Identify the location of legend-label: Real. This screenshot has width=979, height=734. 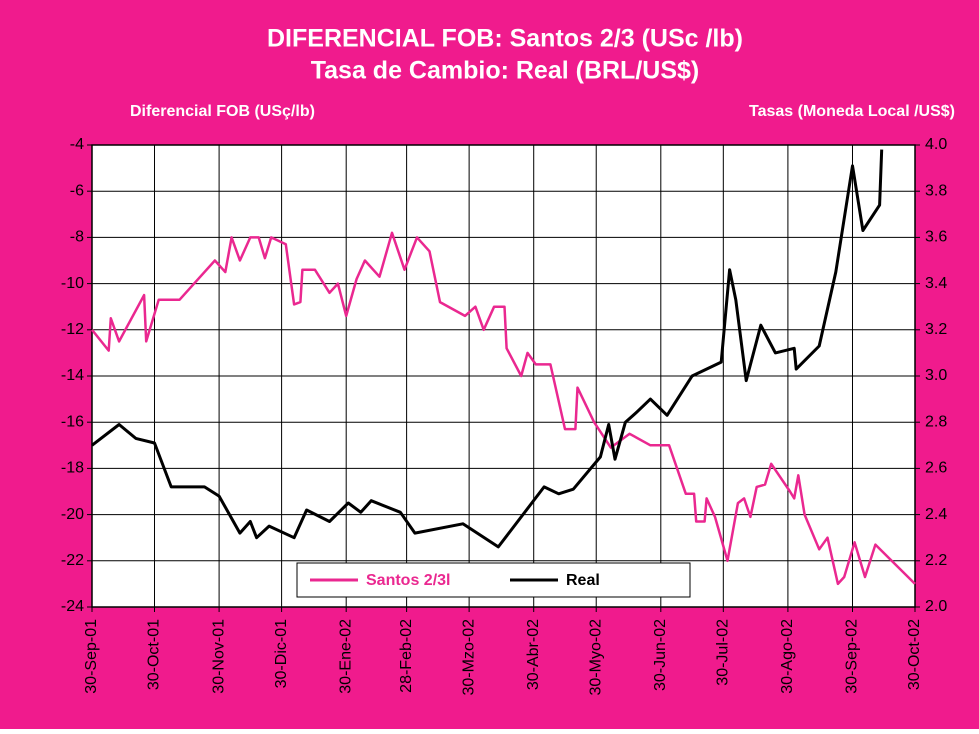
(583, 580).